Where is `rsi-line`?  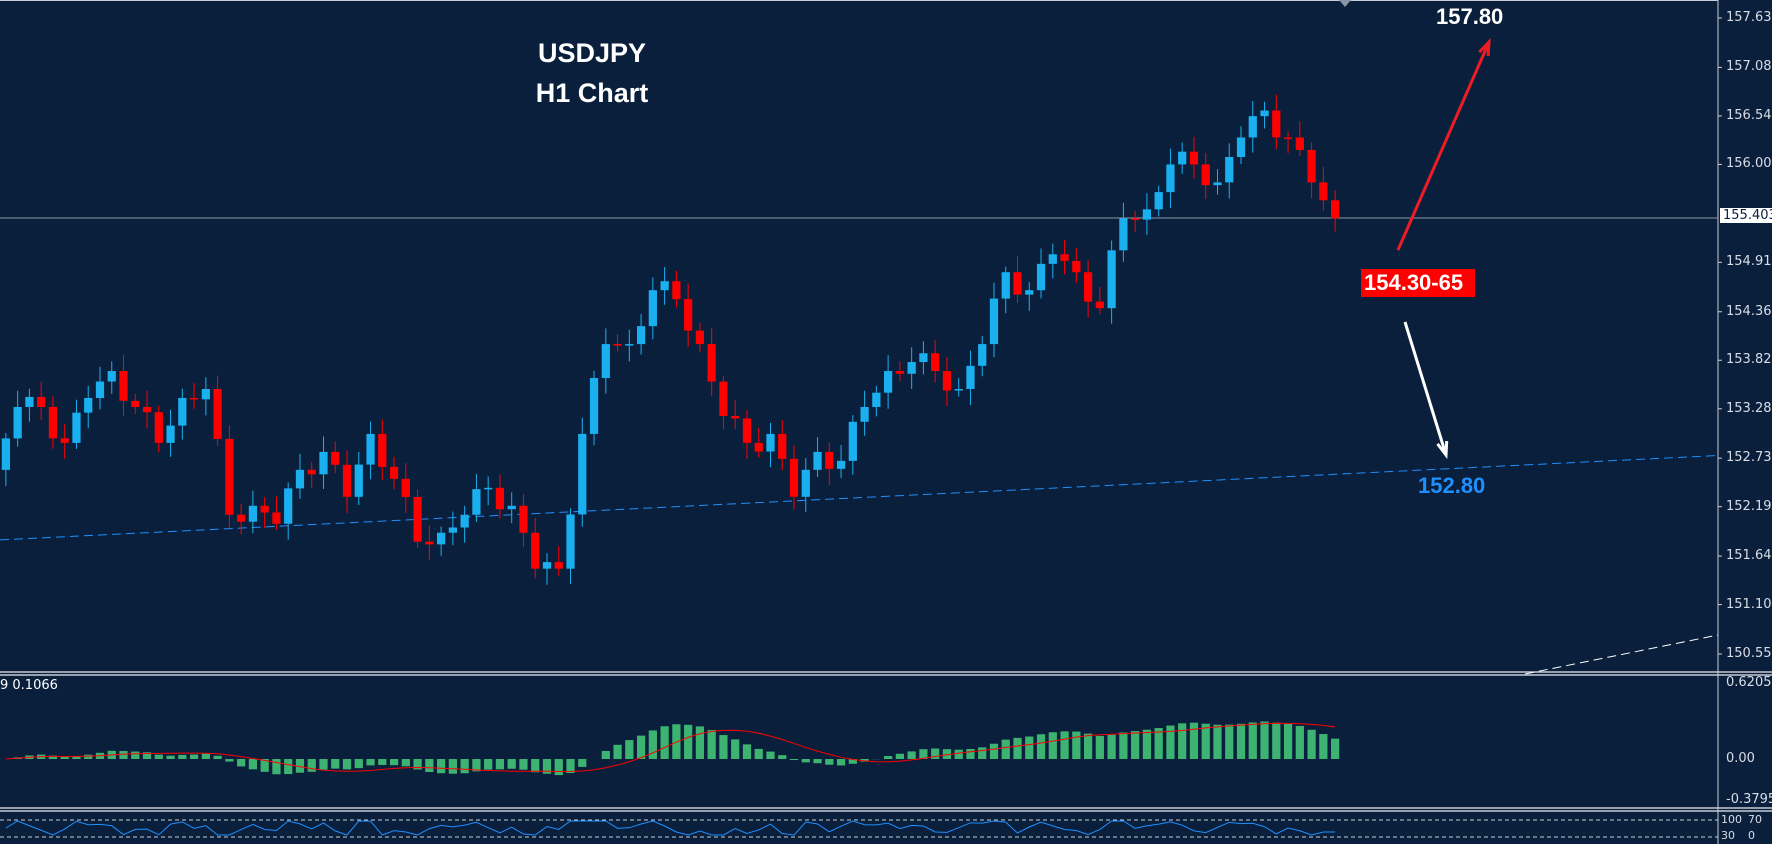 rsi-line is located at coordinates (670, 828).